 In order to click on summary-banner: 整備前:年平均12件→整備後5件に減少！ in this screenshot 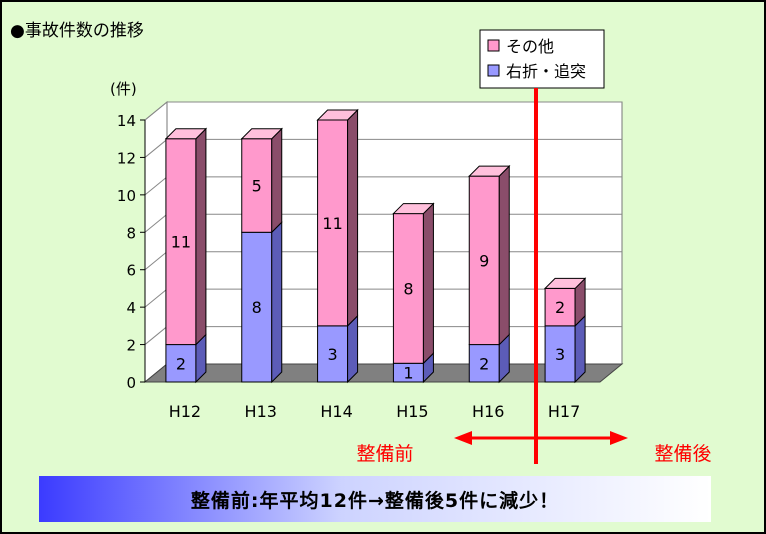, I will do `click(375, 499)`.